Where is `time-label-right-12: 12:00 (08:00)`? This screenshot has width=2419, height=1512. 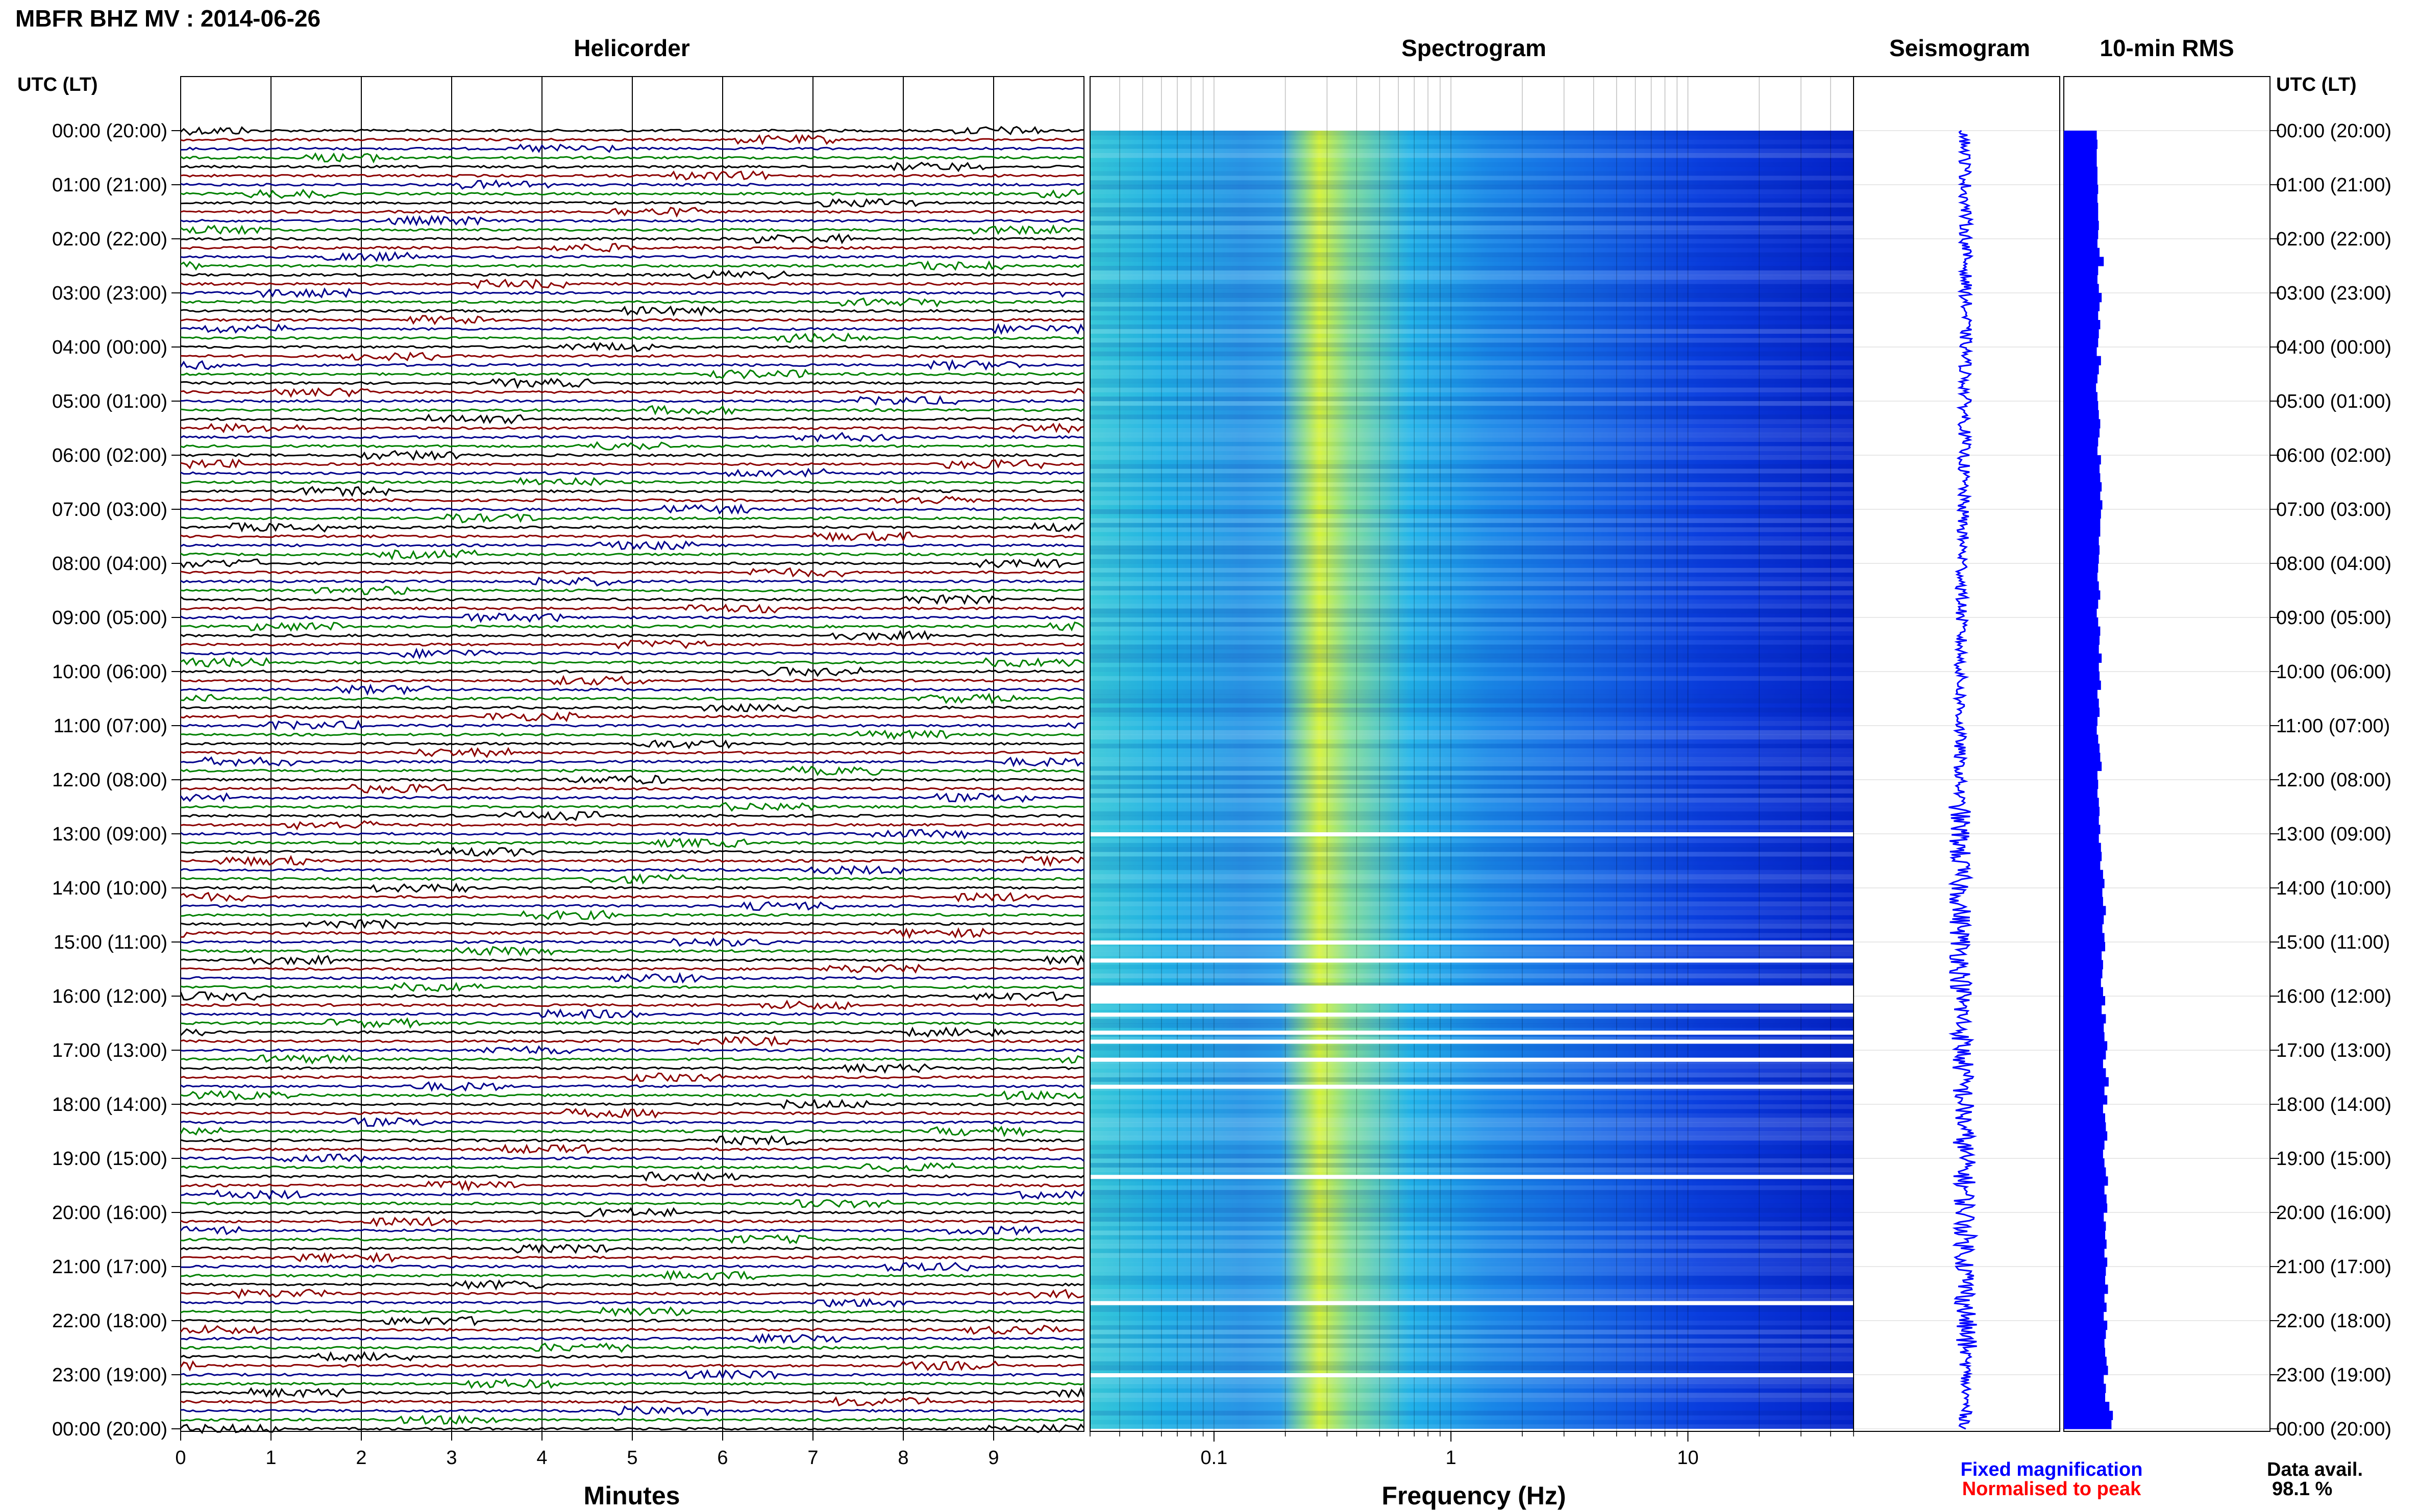
time-label-right-12: 12:00 (08:00) is located at coordinates (2333, 780).